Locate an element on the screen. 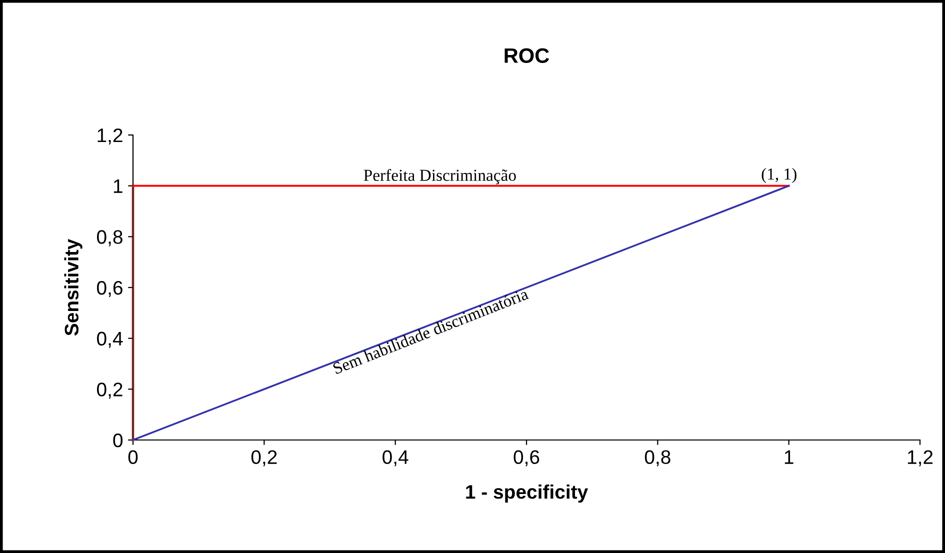 This screenshot has height=553, width=945. y-tick-label: 0,2 is located at coordinates (109, 390).